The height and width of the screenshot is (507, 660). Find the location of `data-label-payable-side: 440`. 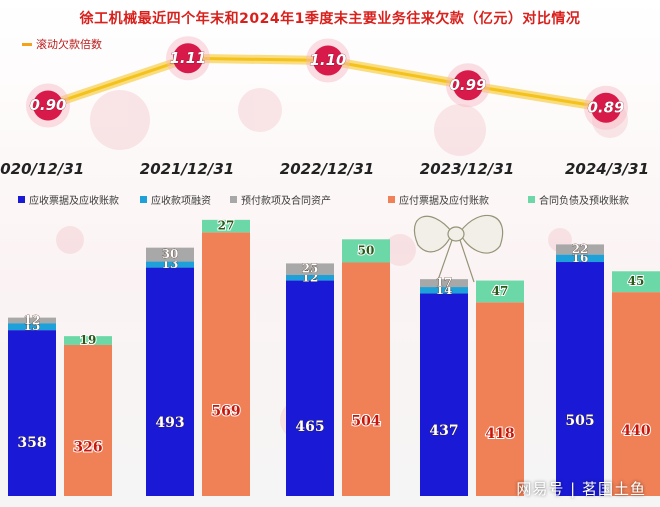

data-label-payable-side: 440 is located at coordinates (635, 431).